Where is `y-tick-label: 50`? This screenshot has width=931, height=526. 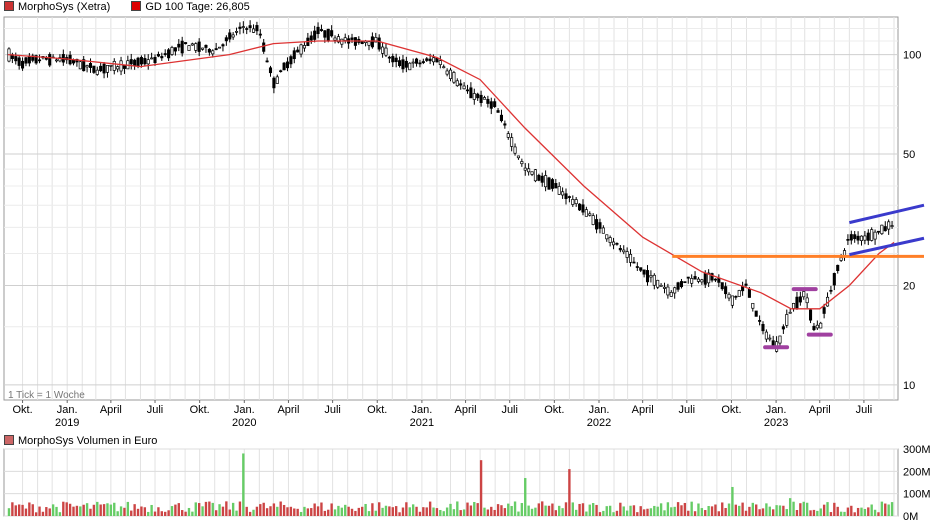 y-tick-label: 50 is located at coordinates (909, 155).